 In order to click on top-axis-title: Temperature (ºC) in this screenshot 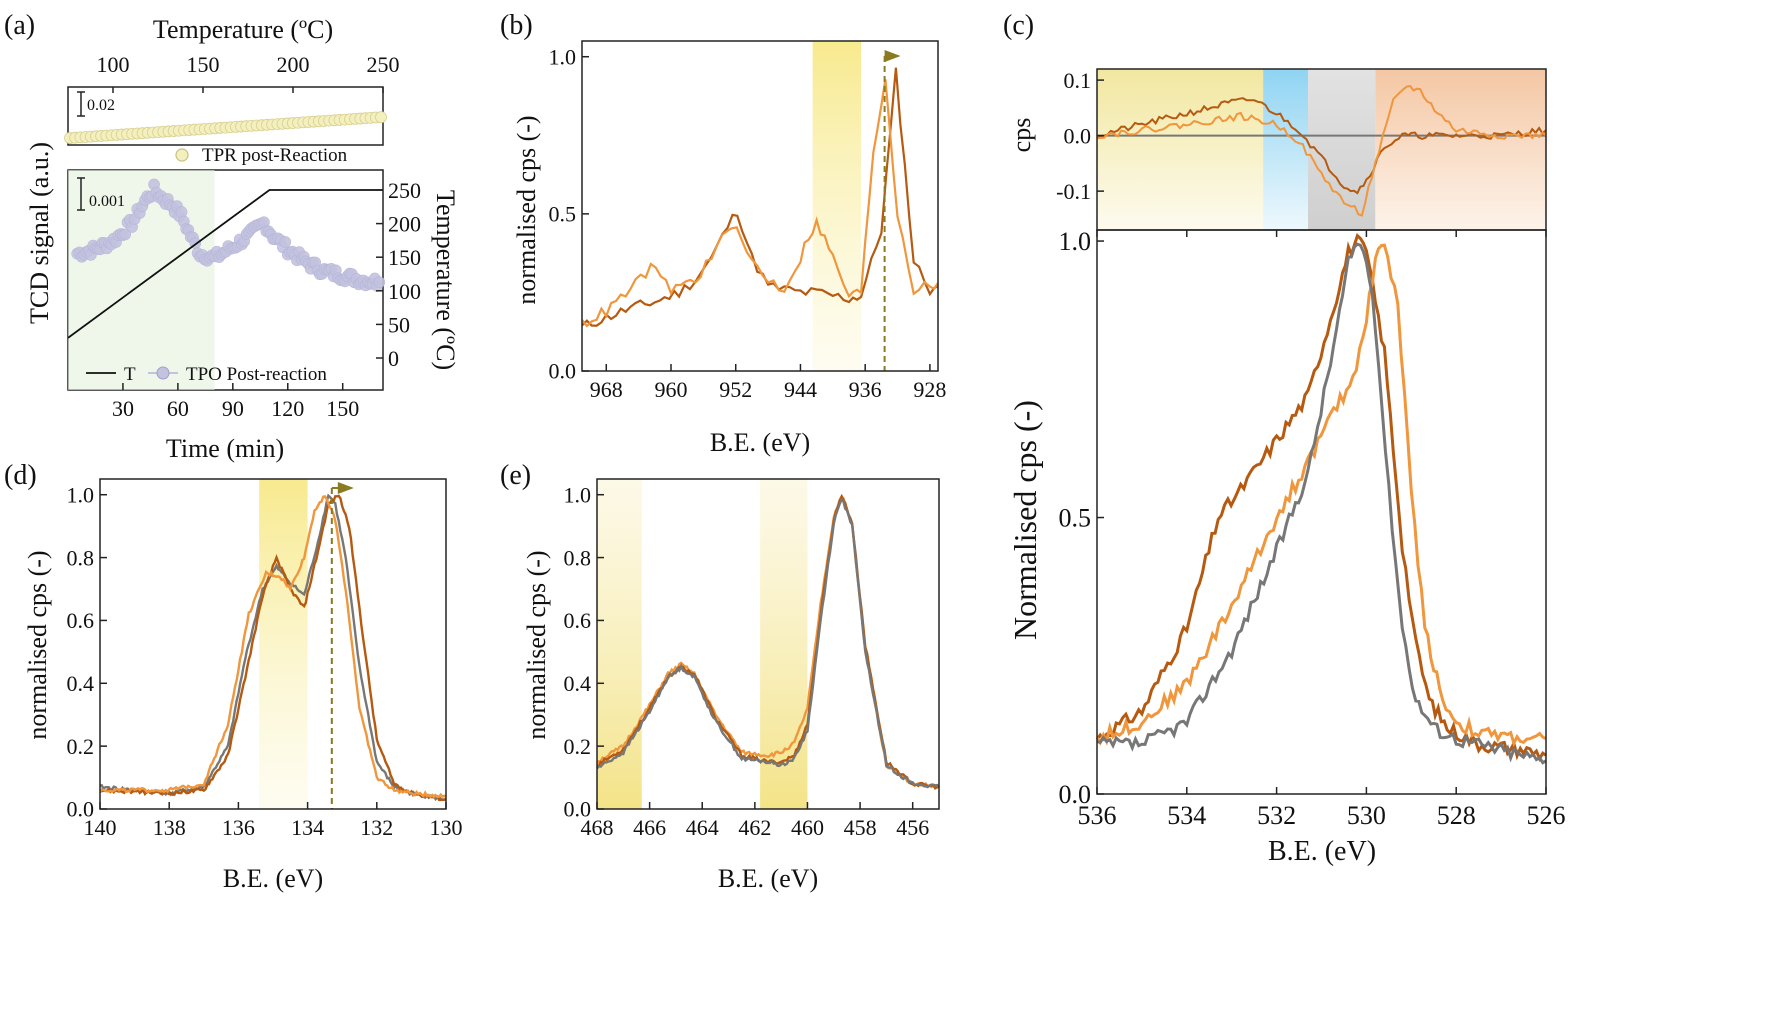, I will do `click(243, 29)`.